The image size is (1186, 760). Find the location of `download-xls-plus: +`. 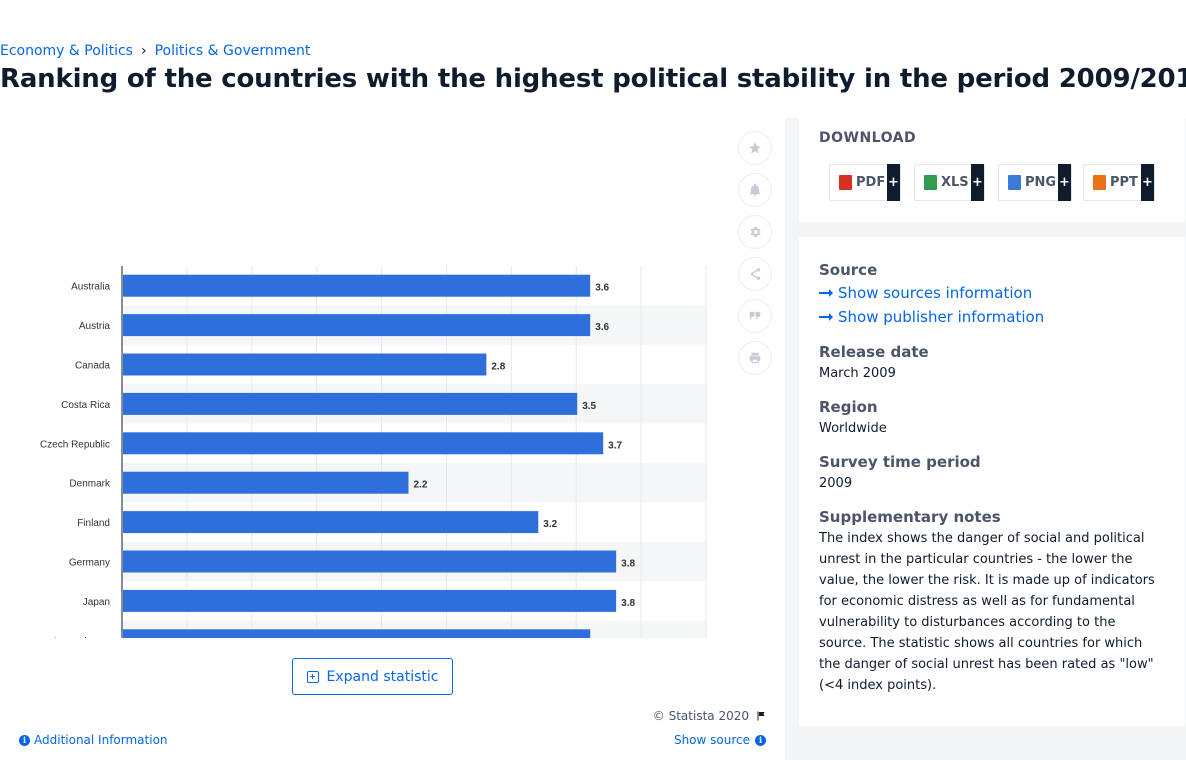

download-xls-plus: + is located at coordinates (977, 182).